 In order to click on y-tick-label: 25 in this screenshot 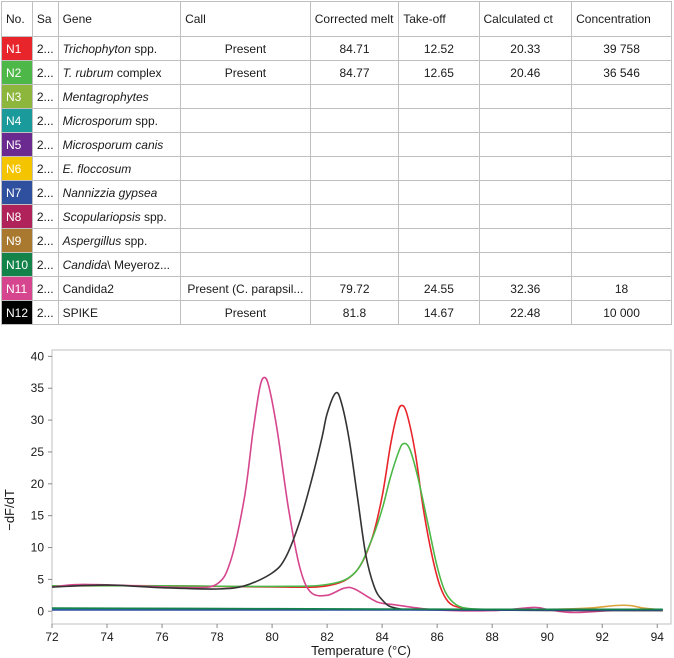, I will do `click(38, 452)`.